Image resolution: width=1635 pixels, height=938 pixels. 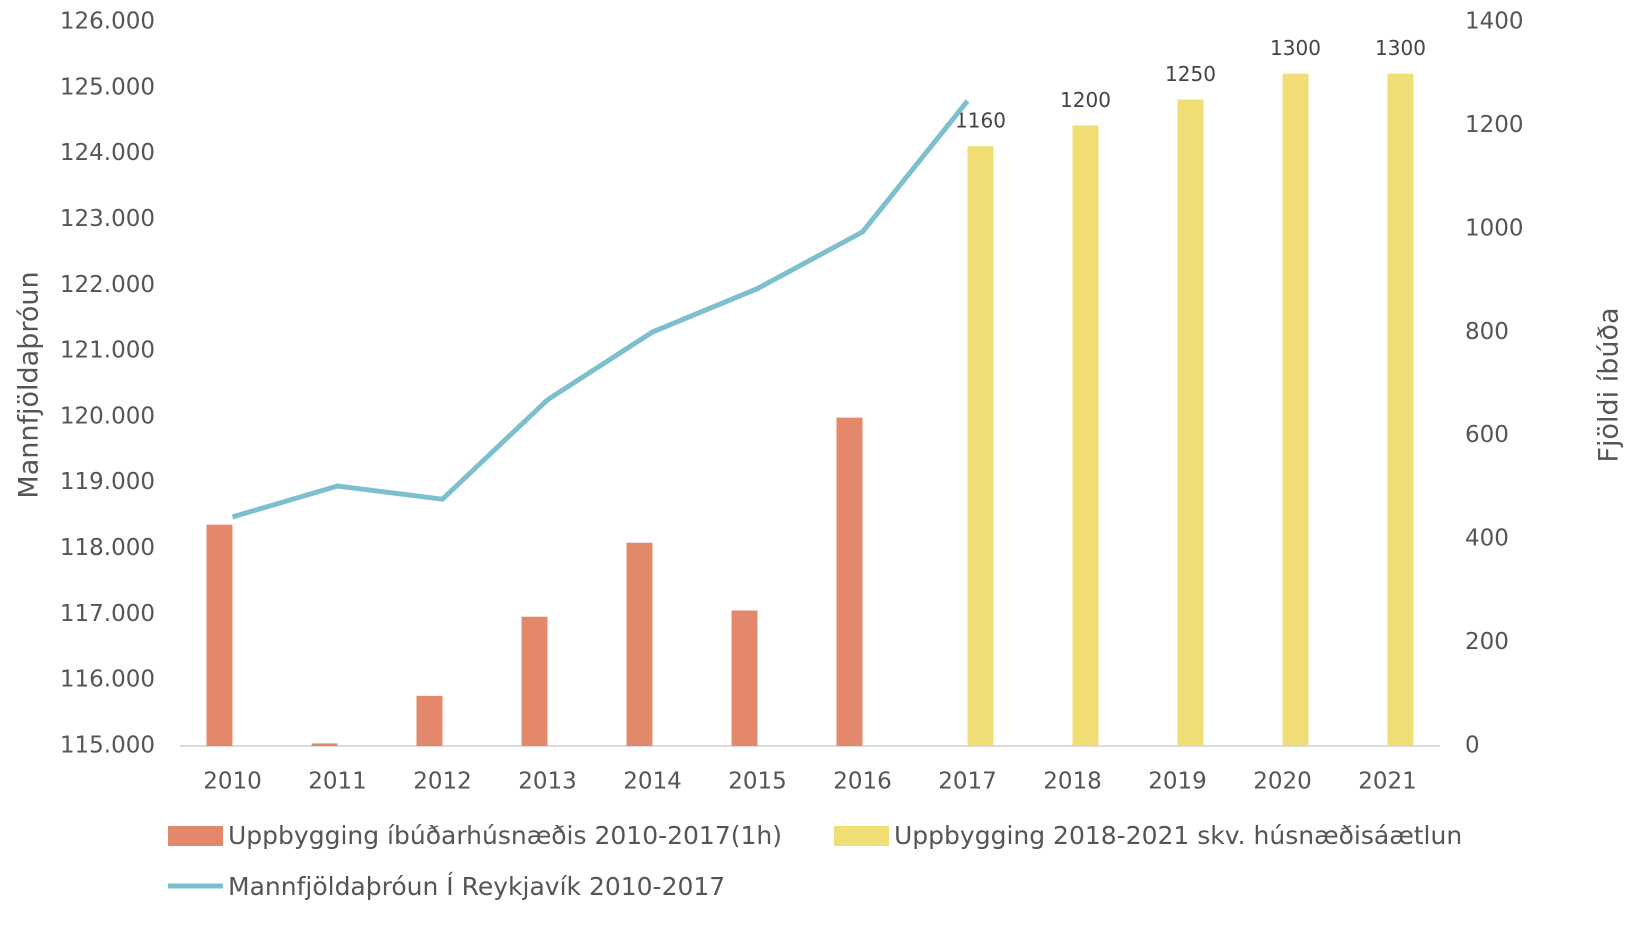 What do you see at coordinates (967, 782) in the screenshot?
I see `x-tick-label: 2017` at bounding box center [967, 782].